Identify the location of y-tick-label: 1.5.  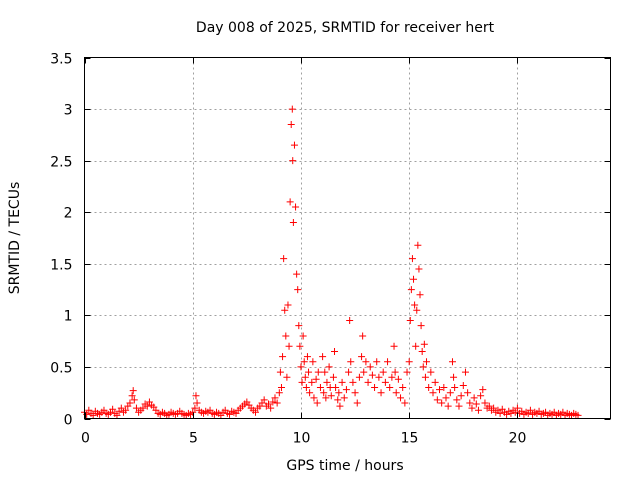
(61, 266).